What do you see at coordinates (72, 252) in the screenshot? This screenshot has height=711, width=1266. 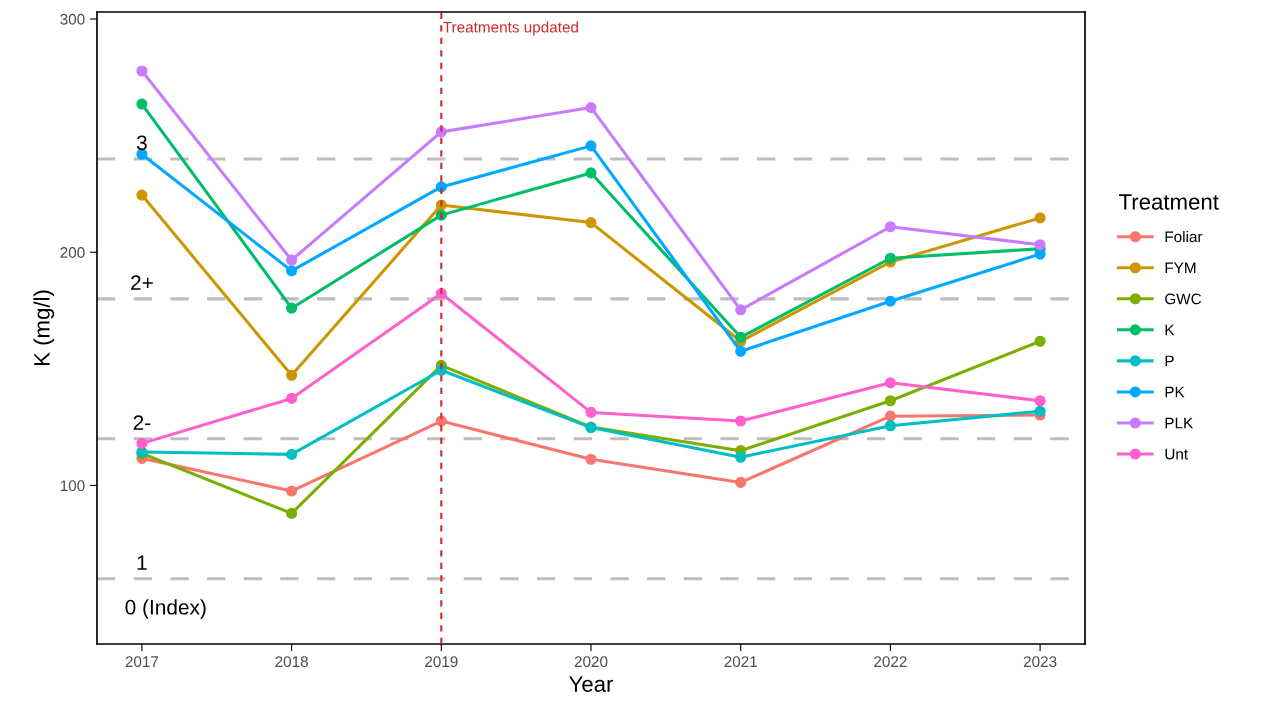 I see `y-tick-label: 200` at bounding box center [72, 252].